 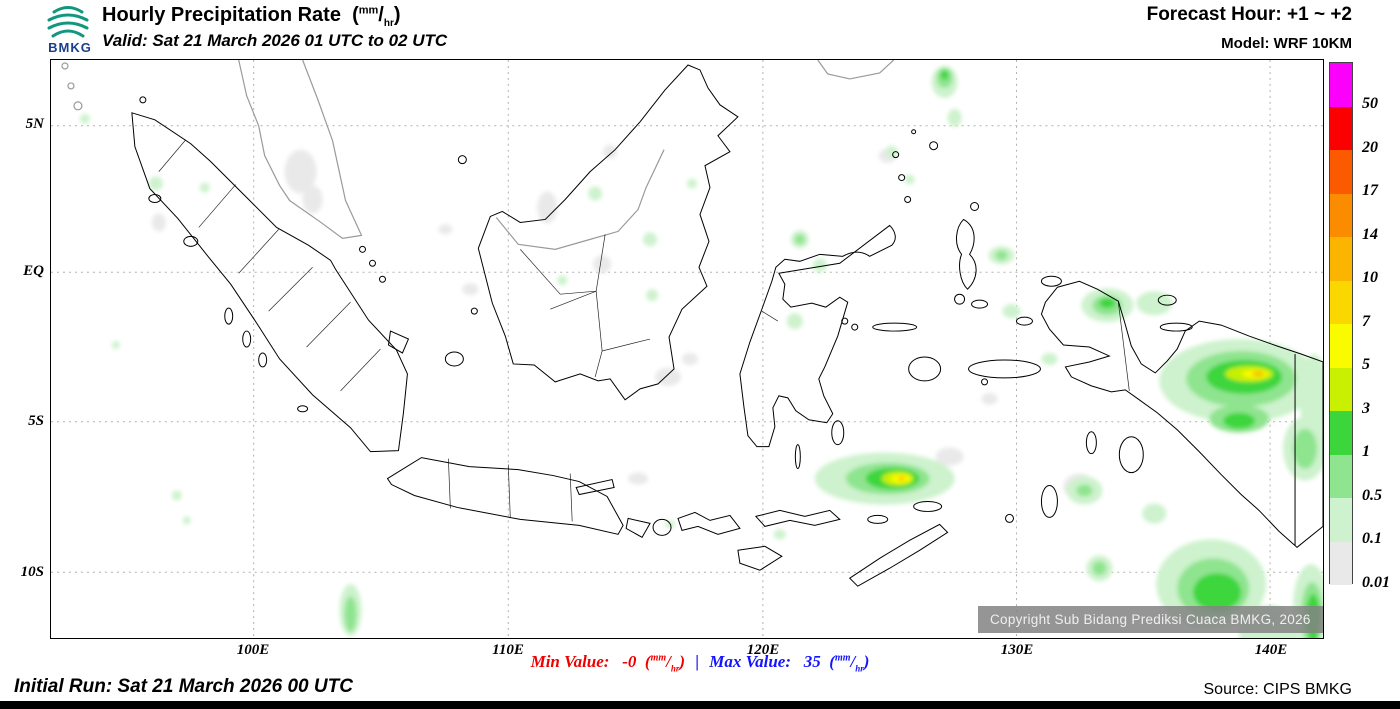 I want to click on island-sumba, so click(x=760, y=558).